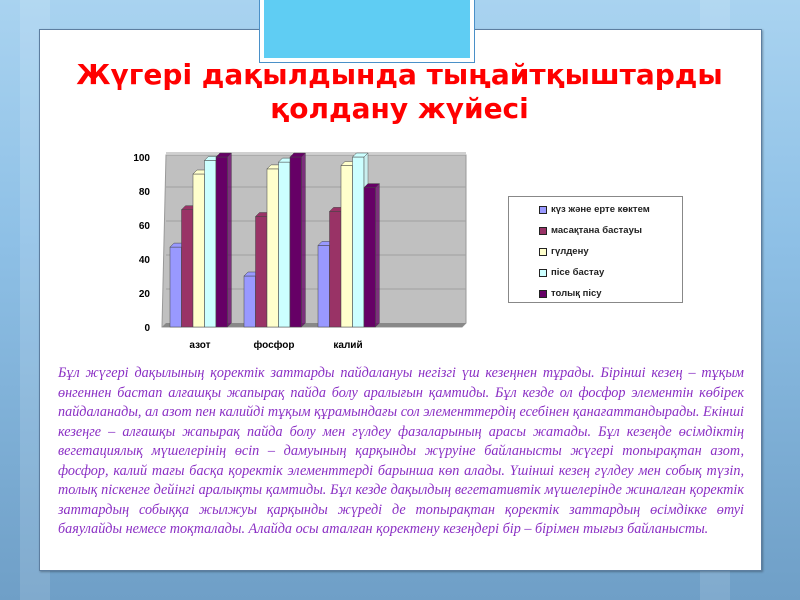 The height and width of the screenshot is (600, 800). Describe the element at coordinates (570, 251) in the screenshot. I see `legend-label: гүлдену` at that location.